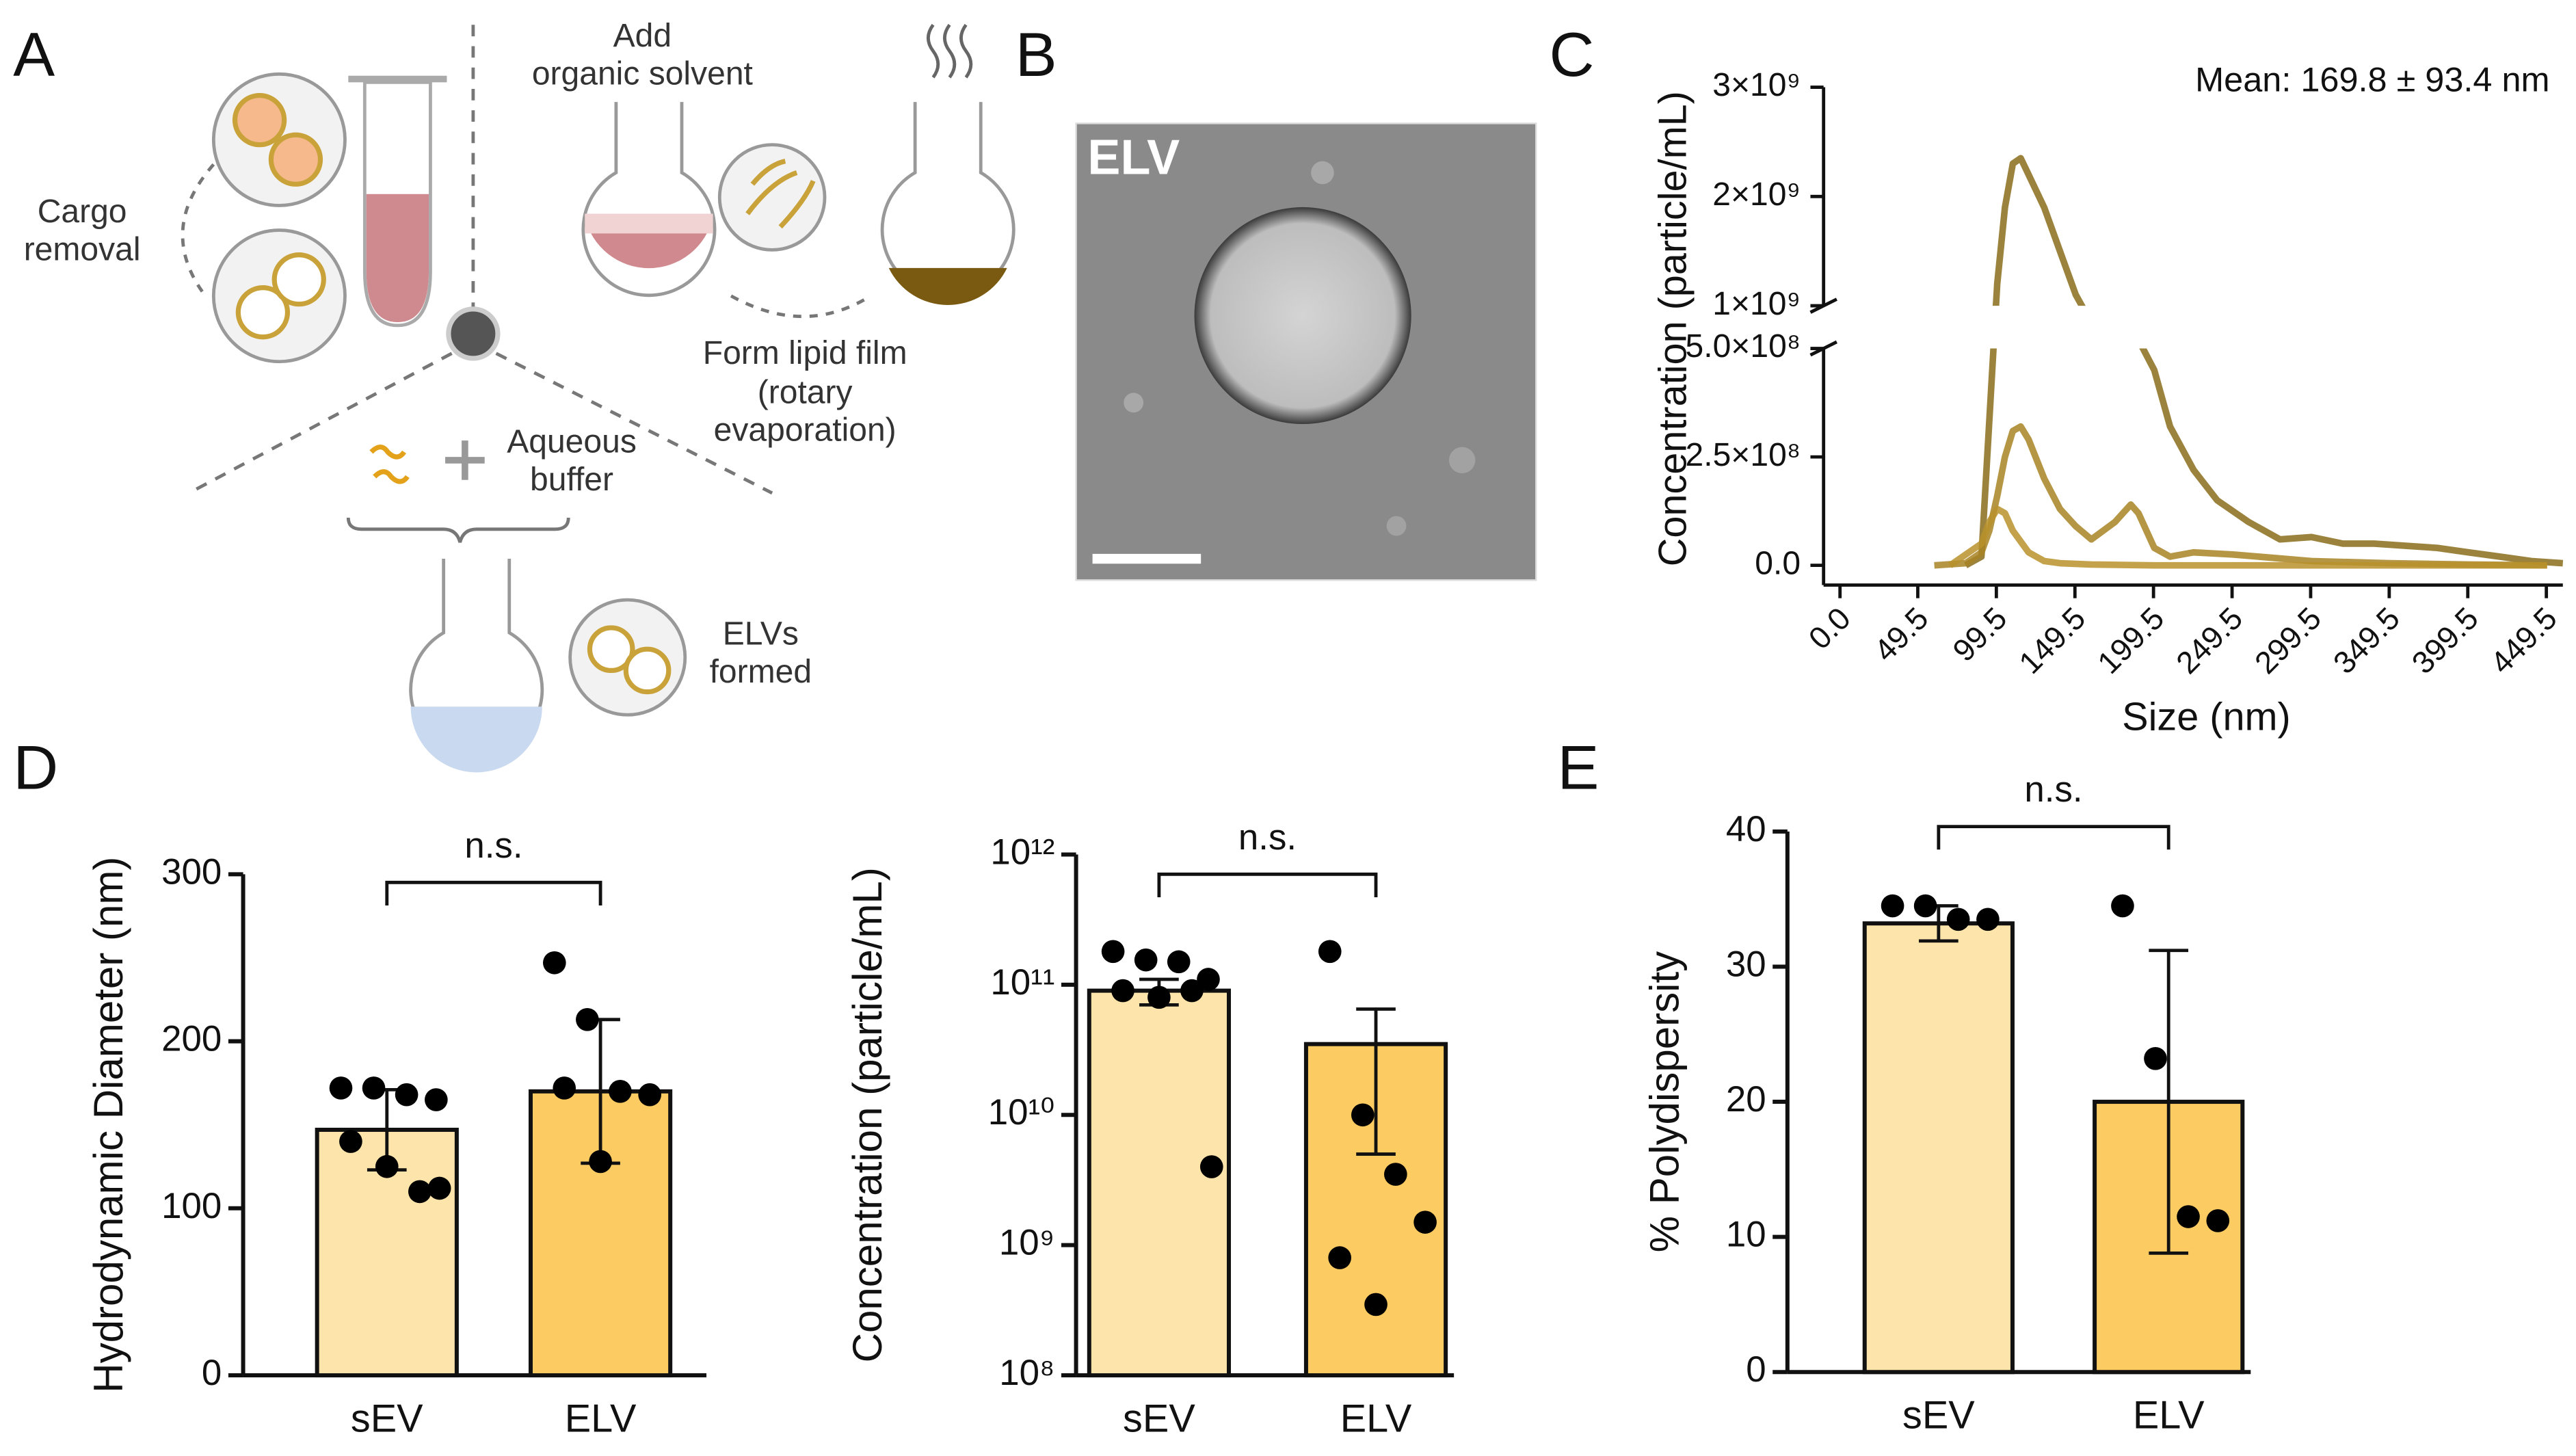 The image size is (2576, 1456). Describe the element at coordinates (2209, 640) in the screenshot. I see `x-tick-label: 249.5` at that location.